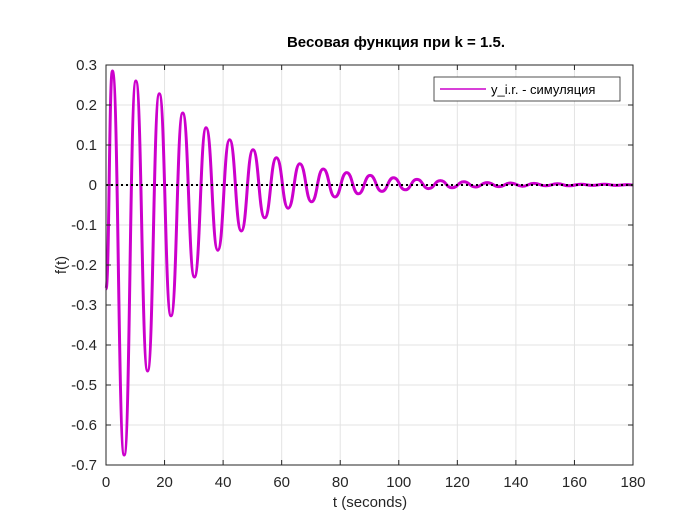 The height and width of the screenshot is (525, 700). Describe the element at coordinates (340, 482) in the screenshot. I see `x-tick-label: 80` at that location.